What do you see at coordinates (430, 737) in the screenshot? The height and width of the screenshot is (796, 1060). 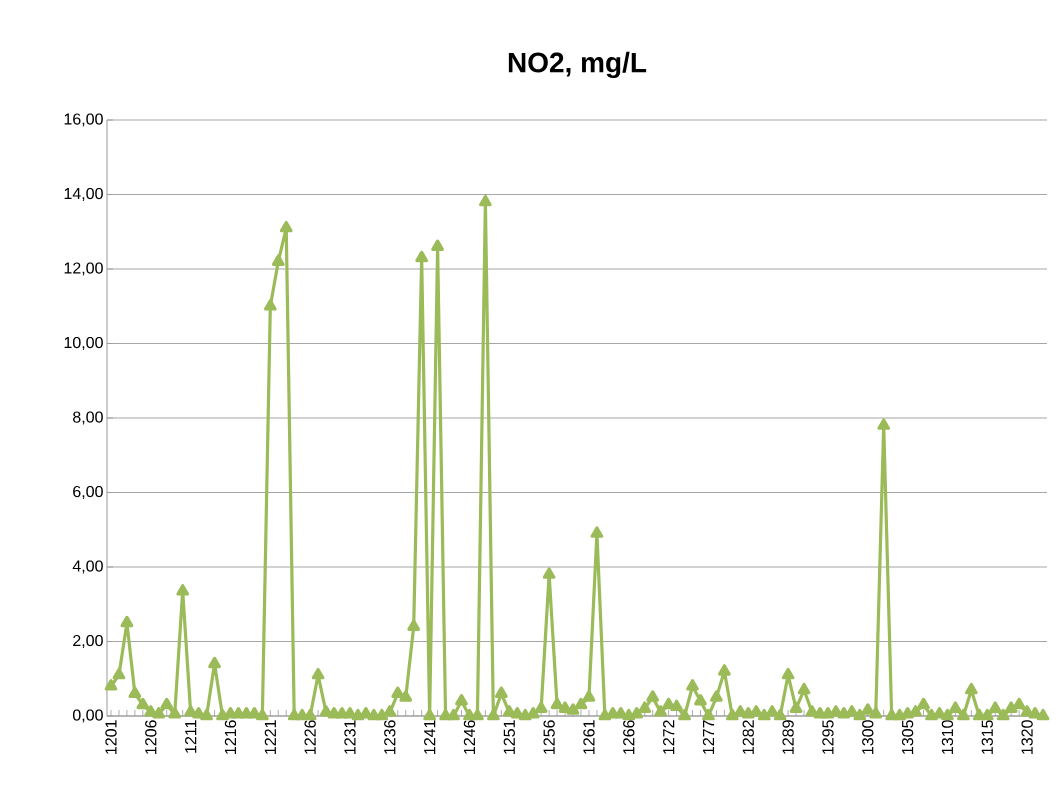 I see `x-tick-label: 1241` at bounding box center [430, 737].